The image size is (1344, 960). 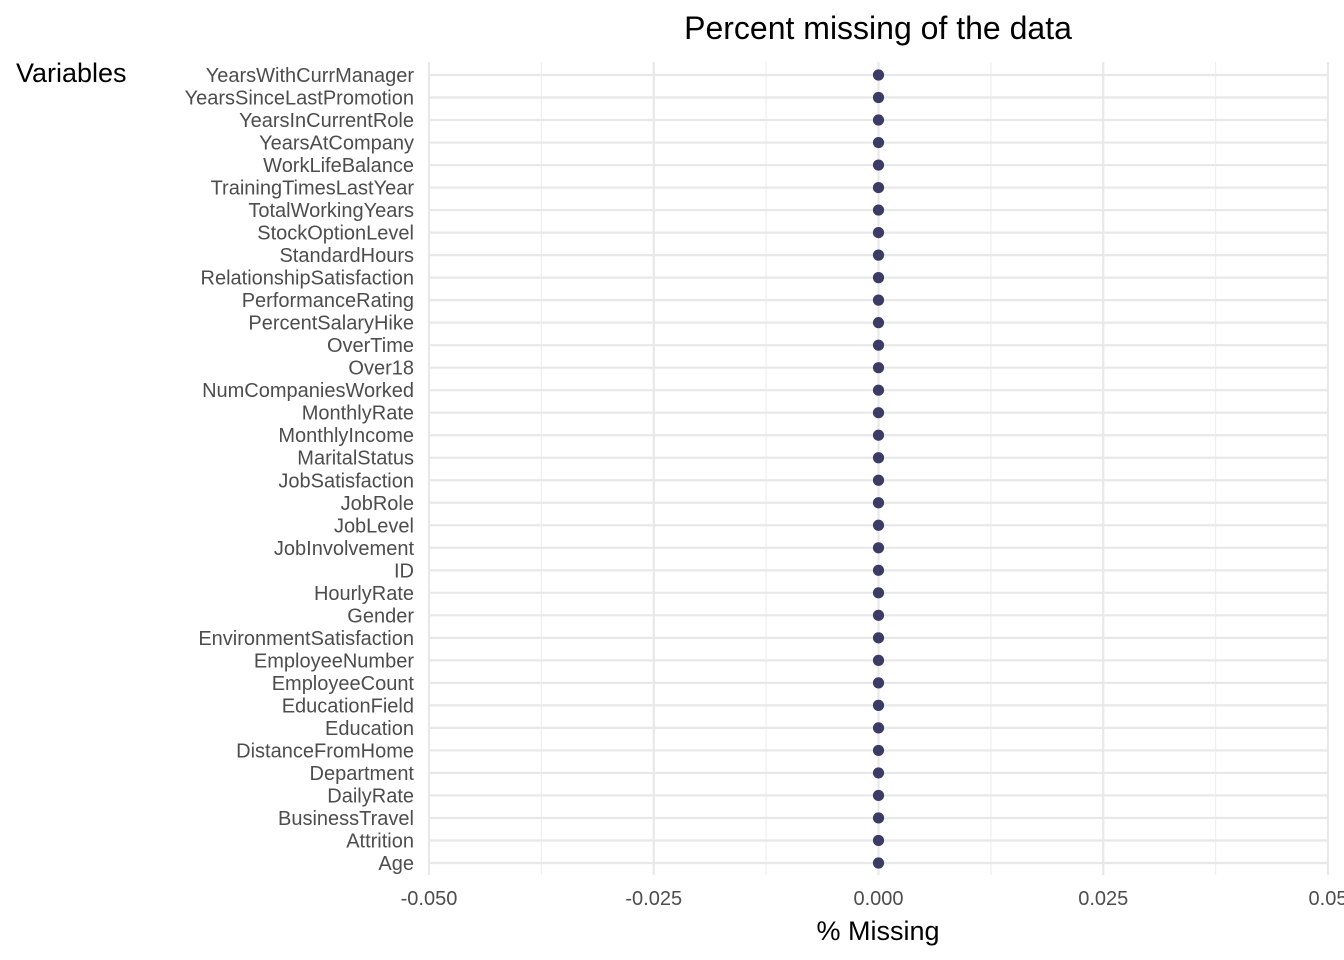 What do you see at coordinates (1326, 899) in the screenshot?
I see `x-tick-label: 0.05` at bounding box center [1326, 899].